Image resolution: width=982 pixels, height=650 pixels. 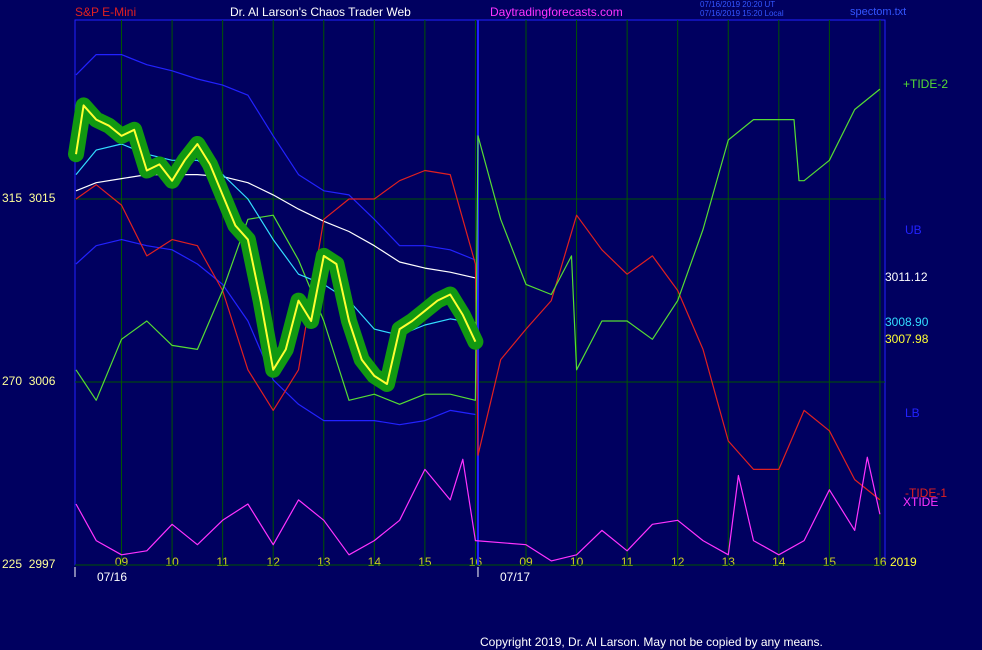 What do you see at coordinates (920, 502) in the screenshot?
I see `legend-label: XTIDE` at bounding box center [920, 502].